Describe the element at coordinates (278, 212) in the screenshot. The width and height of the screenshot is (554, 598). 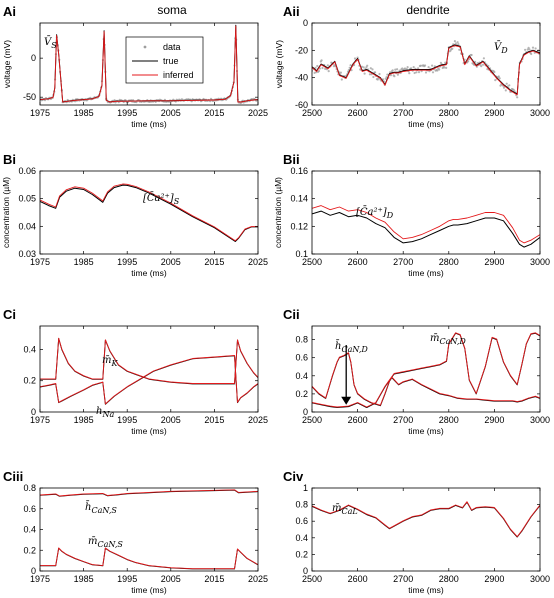
I see `y-axis-label: concentration (µM)` at that location.